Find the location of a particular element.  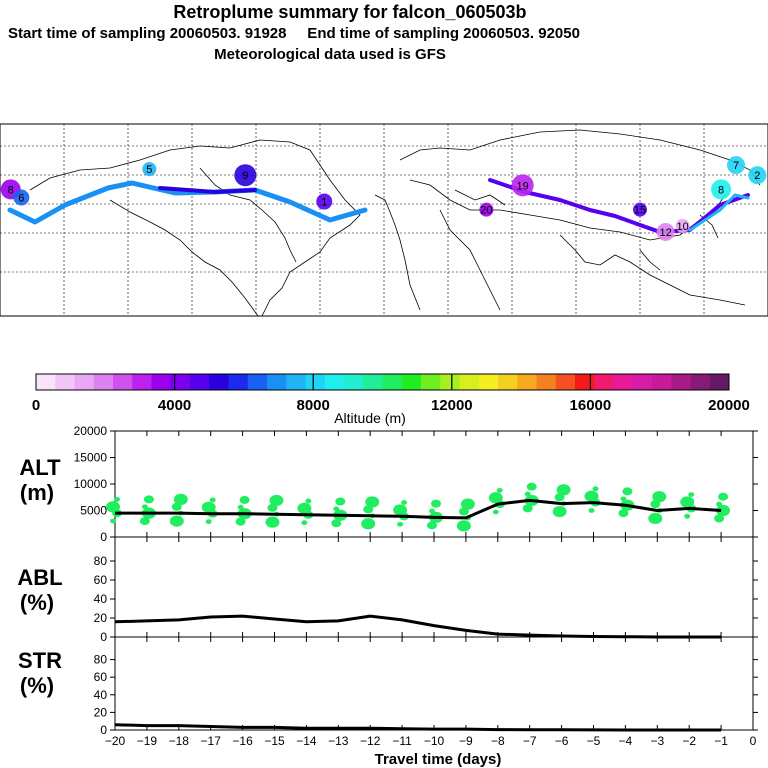

x-tick-label: −20 is located at coordinates (115, 741).